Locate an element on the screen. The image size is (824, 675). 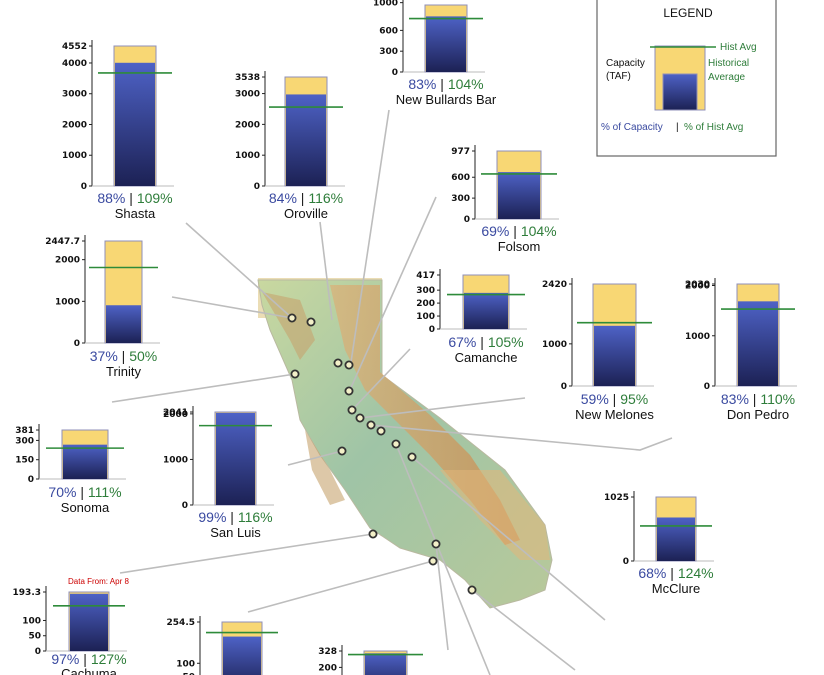
pct-label: 88% | 109% is located at coordinates (134, 198).